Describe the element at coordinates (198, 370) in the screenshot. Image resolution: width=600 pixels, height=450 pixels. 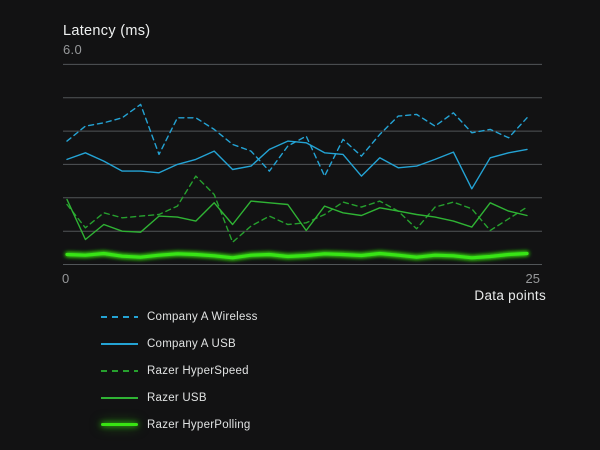
I see `legend-label: Razer HyperSpeed` at that location.